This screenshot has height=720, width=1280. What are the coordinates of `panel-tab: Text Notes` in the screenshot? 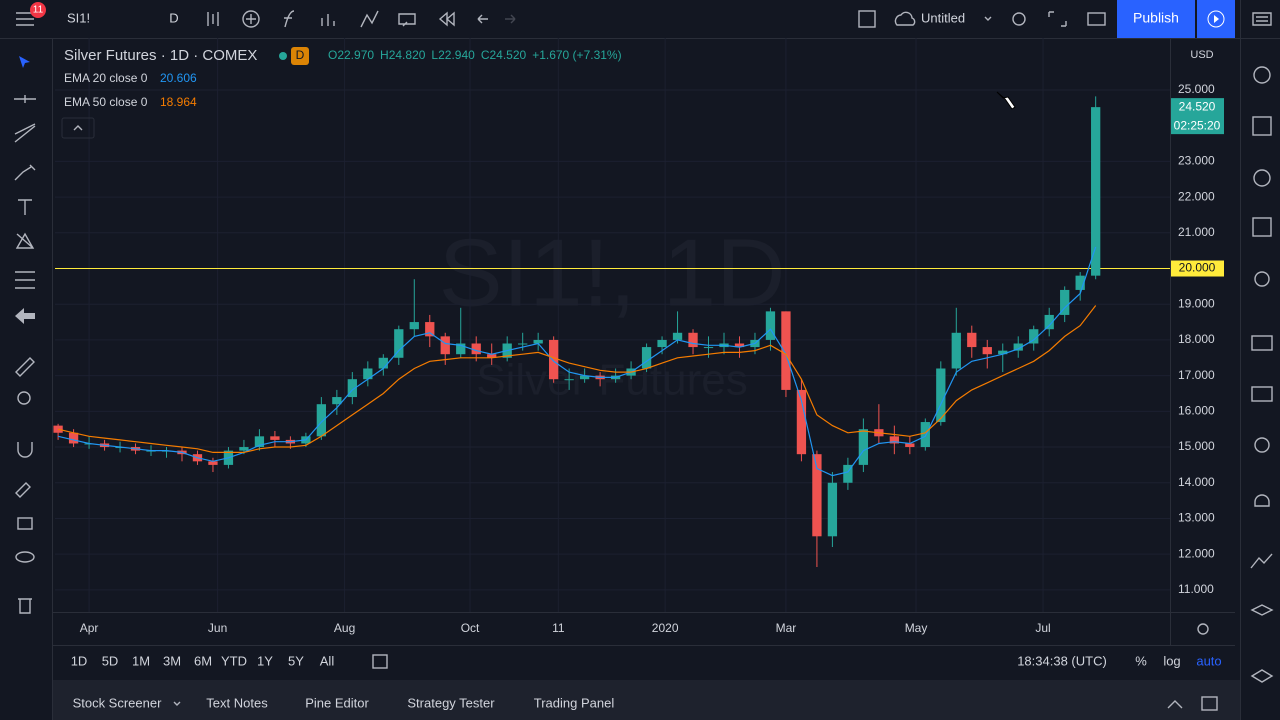 It's located at (237, 702).